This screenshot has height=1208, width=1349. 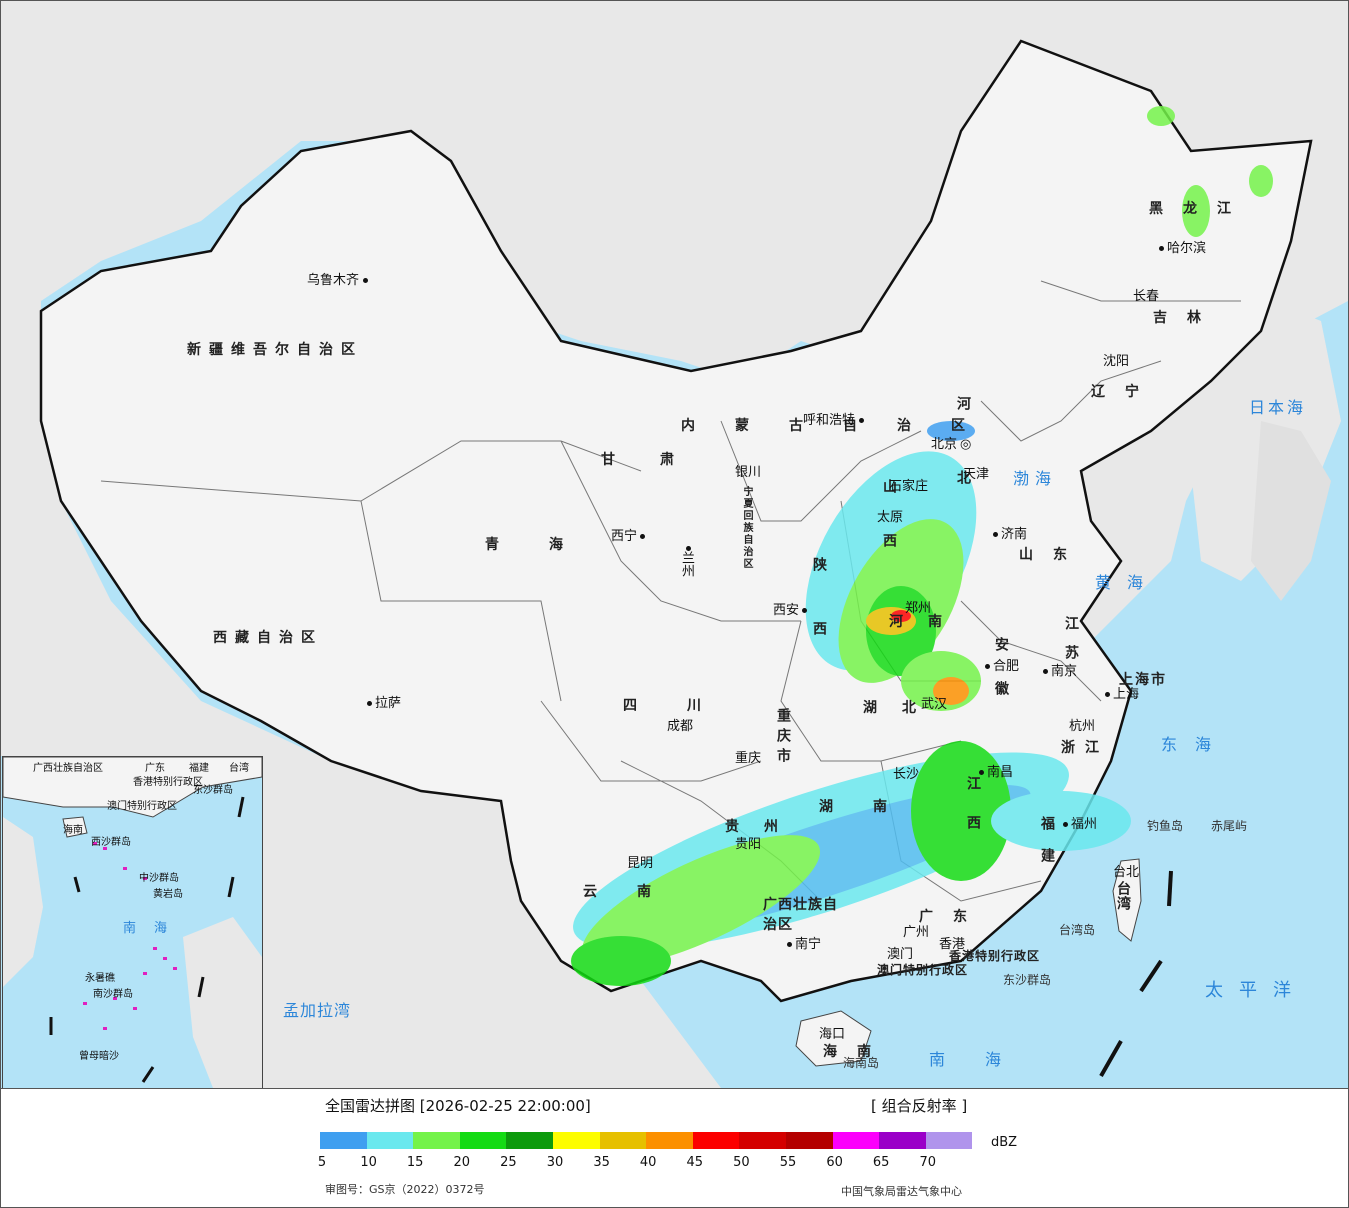 What do you see at coordinates (918, 608) in the screenshot?
I see `city-label: 郑州` at bounding box center [918, 608].